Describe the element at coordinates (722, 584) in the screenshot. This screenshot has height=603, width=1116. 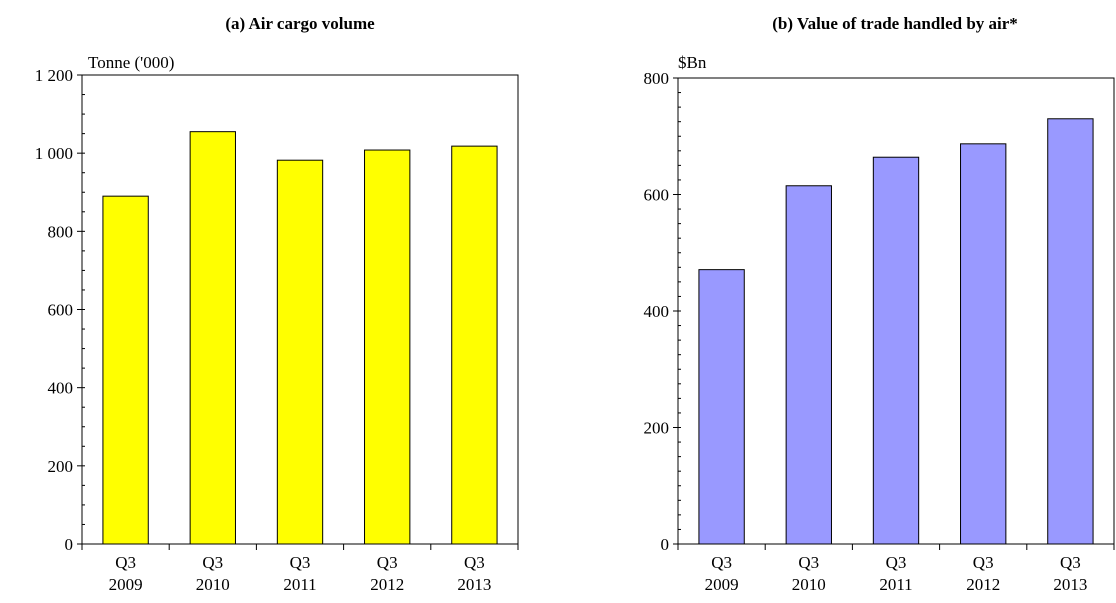
I see `chart-b-x-tick-label: 2009` at that location.